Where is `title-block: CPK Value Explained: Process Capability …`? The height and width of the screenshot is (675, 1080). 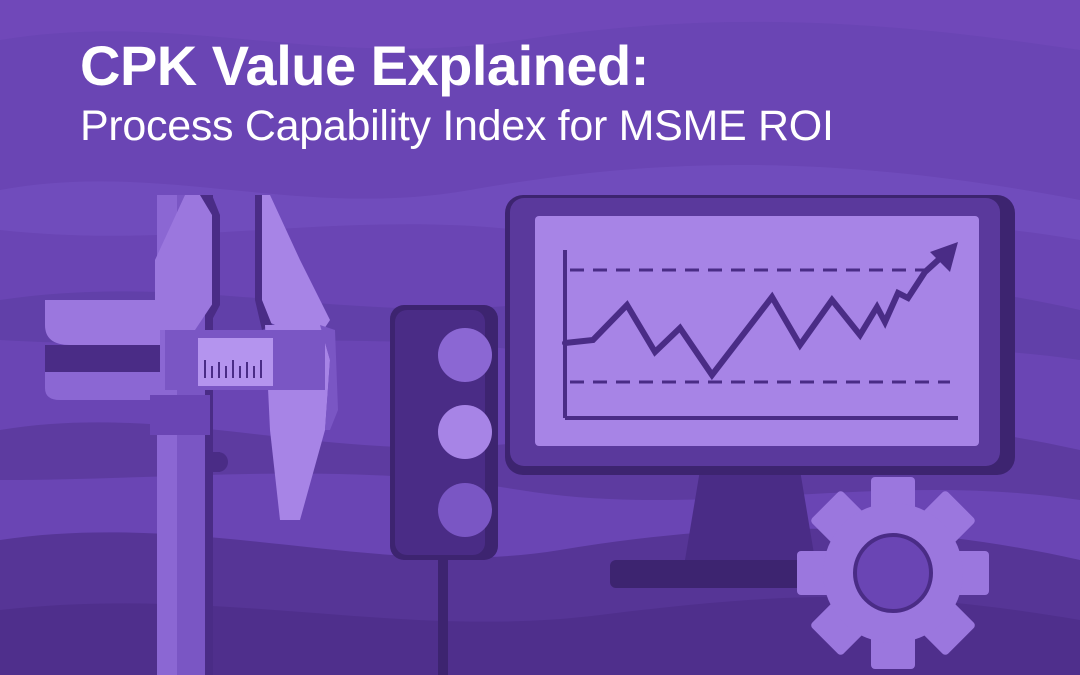
title-block: CPK Value Explained: Process Capability … is located at coordinates (457, 92).